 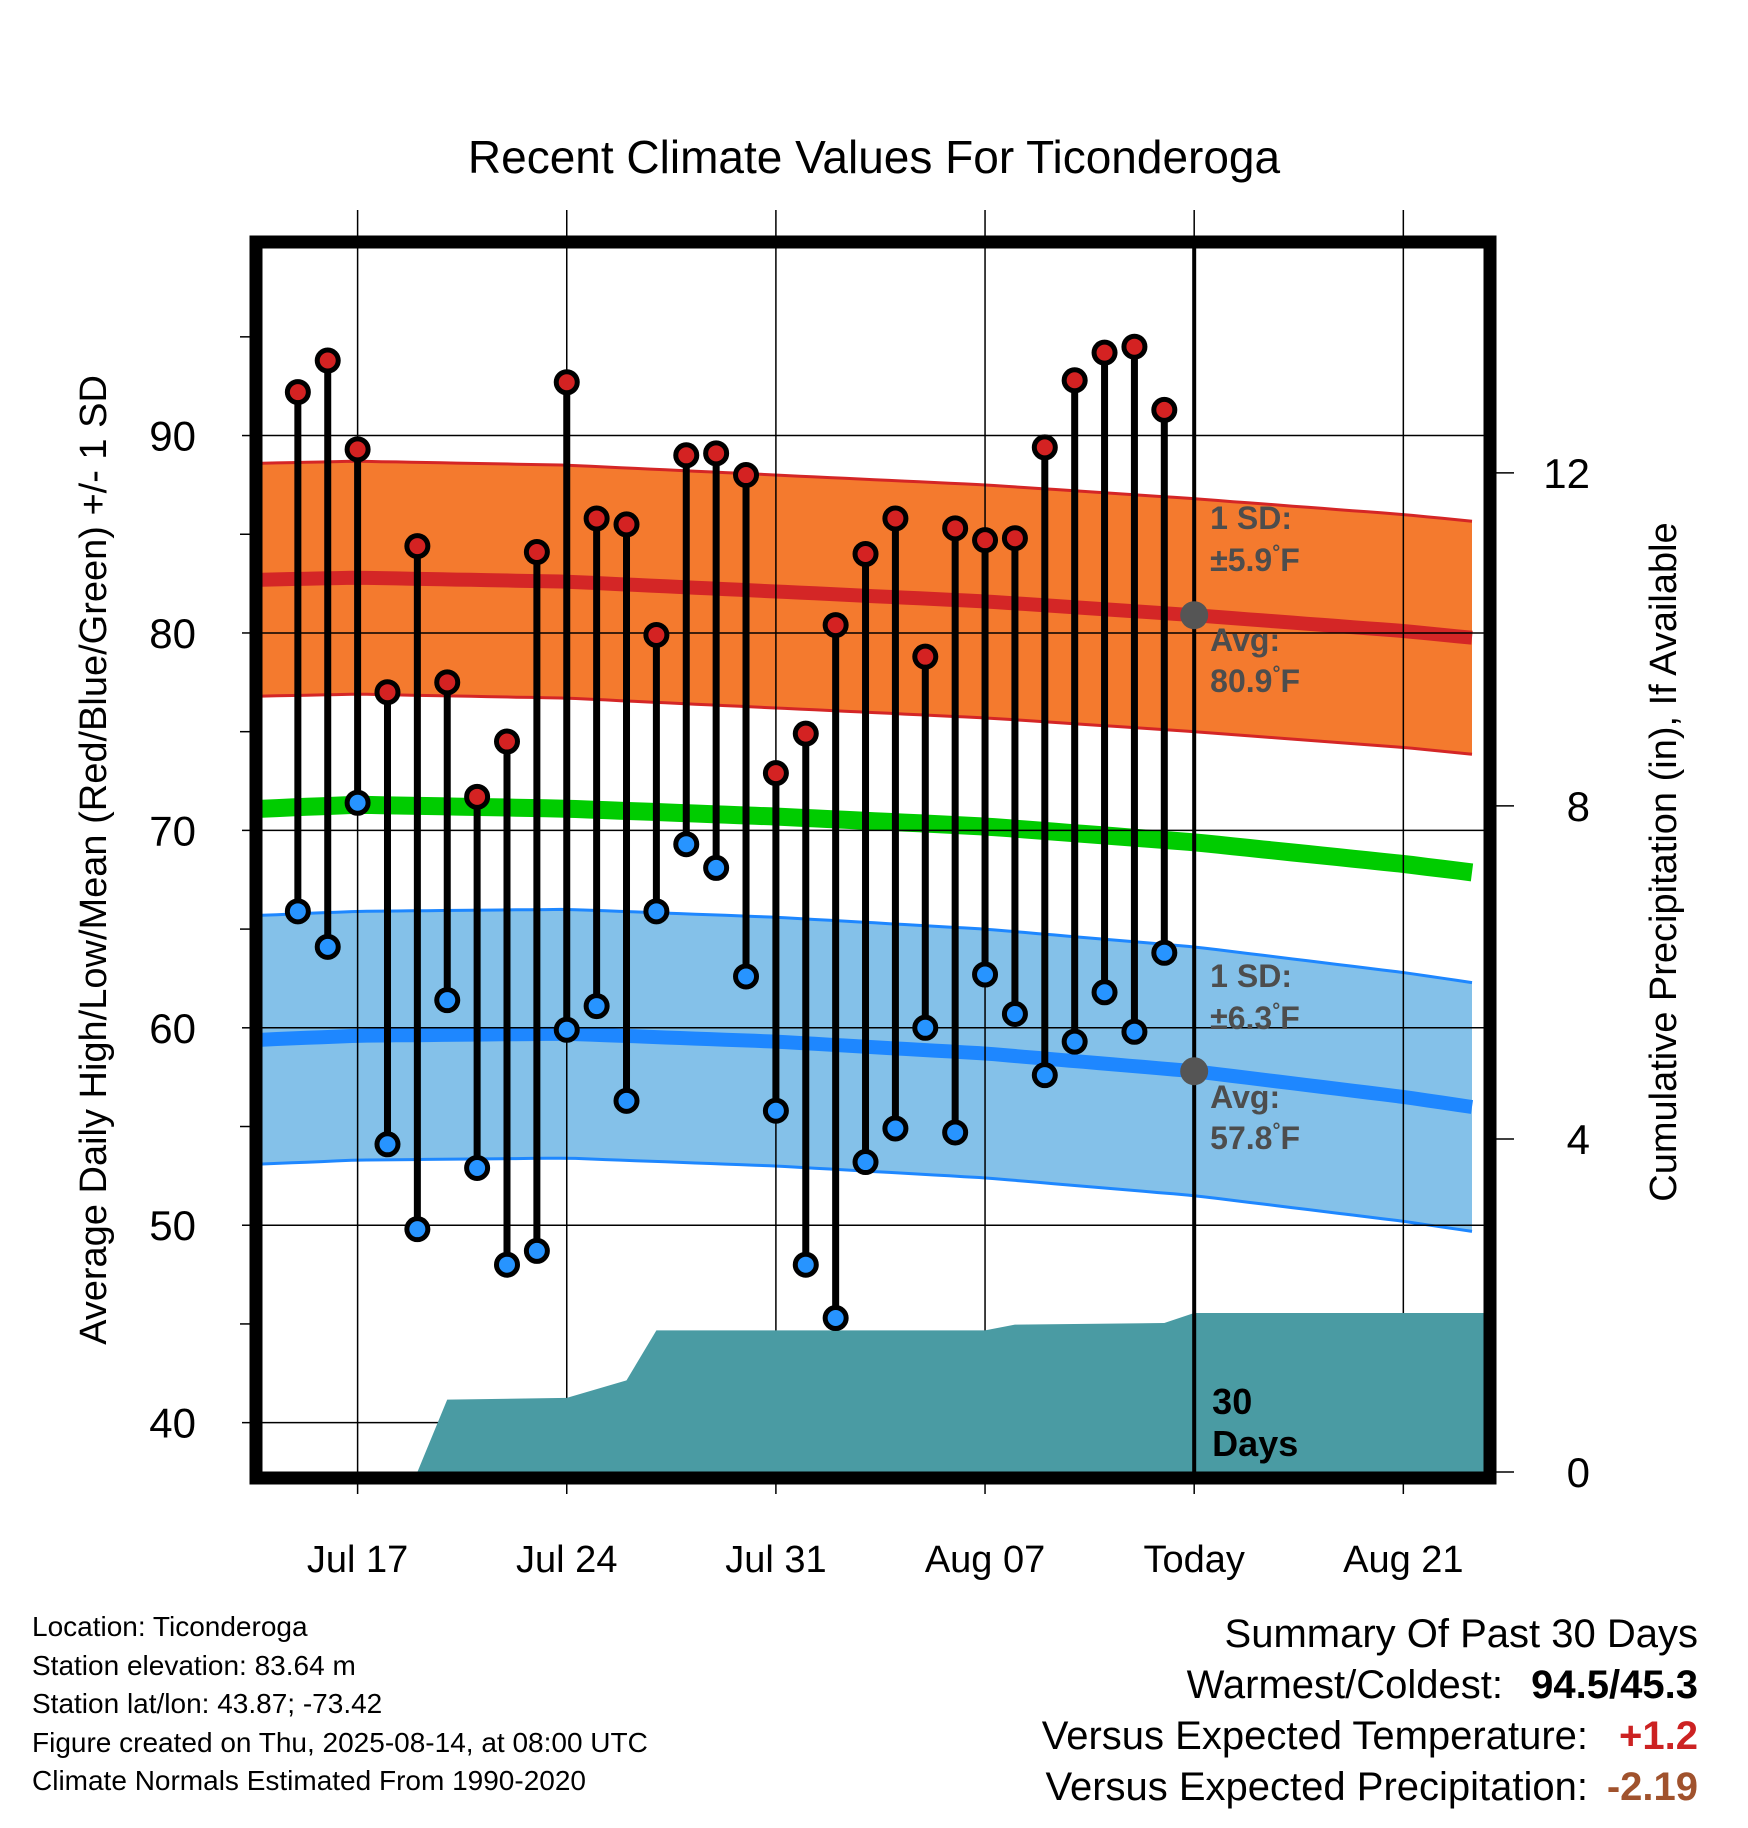 What do you see at coordinates (1566, 473) in the screenshot?
I see `y2-tick-label-12: 12` at bounding box center [1566, 473].